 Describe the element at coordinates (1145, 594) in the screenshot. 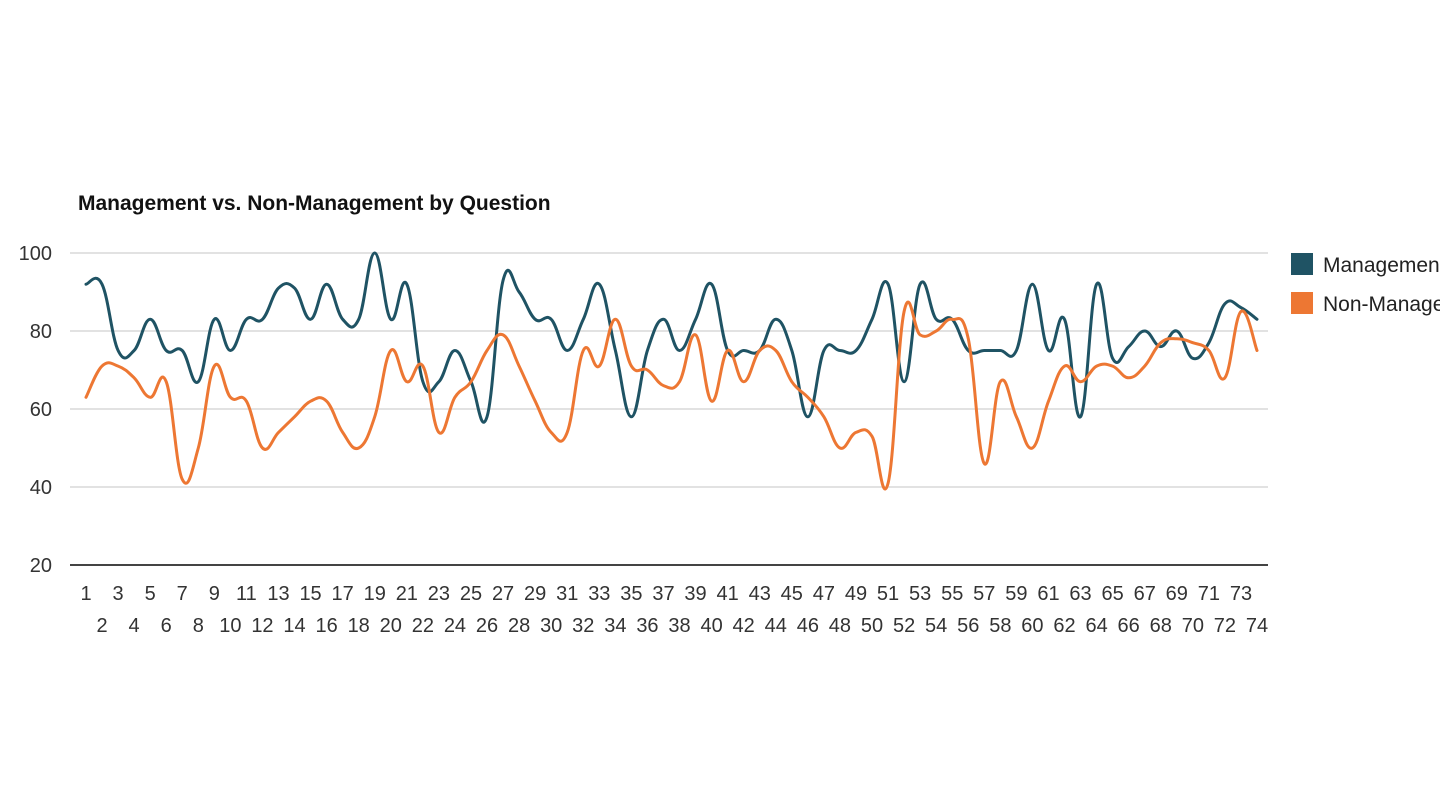

I see `x-tick-label: 67` at that location.